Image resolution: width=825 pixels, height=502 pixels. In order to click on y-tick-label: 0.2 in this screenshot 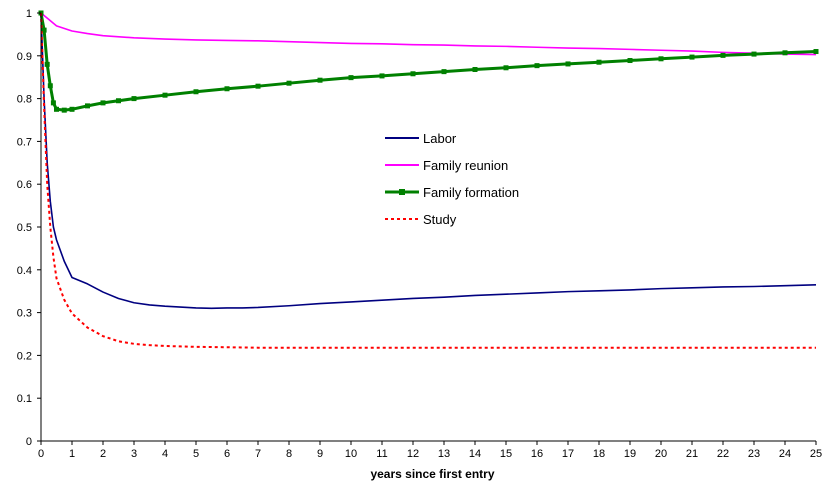, I will do `click(24, 356)`.